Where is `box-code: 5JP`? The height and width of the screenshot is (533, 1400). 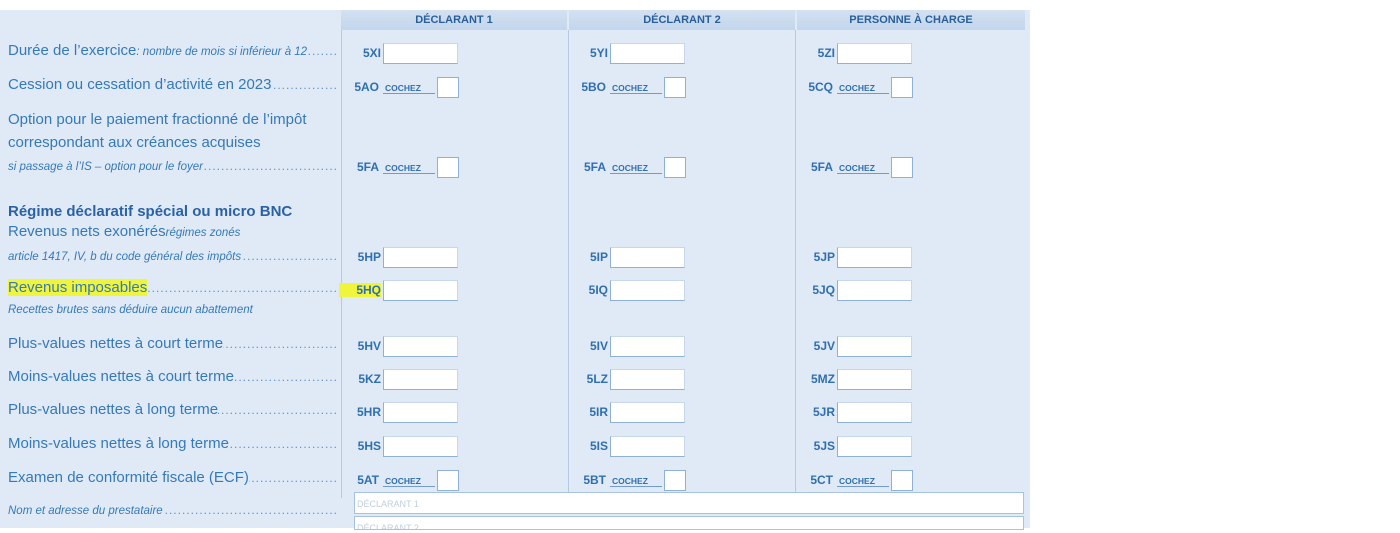
box-code: 5JP is located at coordinates (824, 257).